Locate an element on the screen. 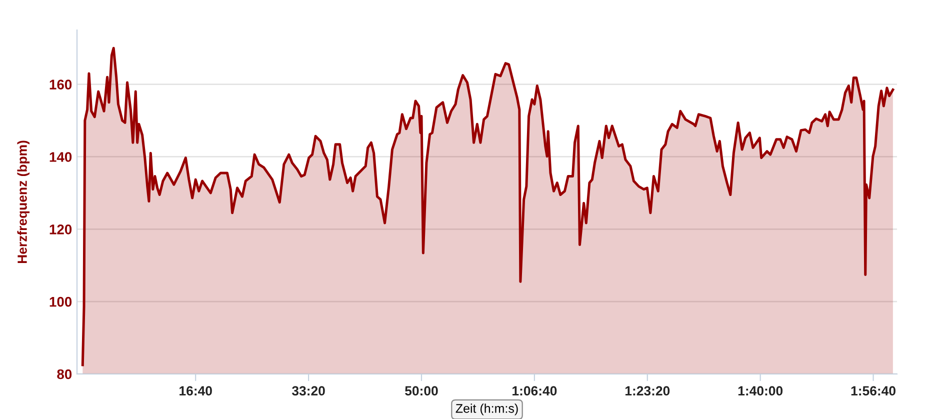 The height and width of the screenshot is (419, 925). y-tick-label: 140 is located at coordinates (61, 157).